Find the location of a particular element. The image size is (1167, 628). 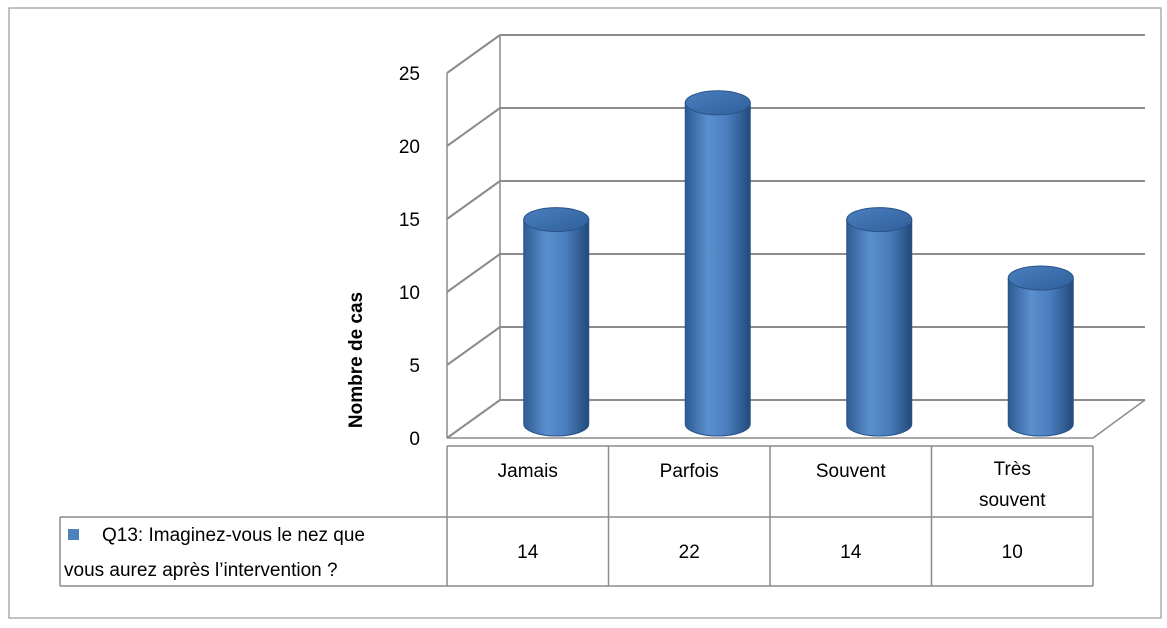

data-label: 10 is located at coordinates (1012, 552).